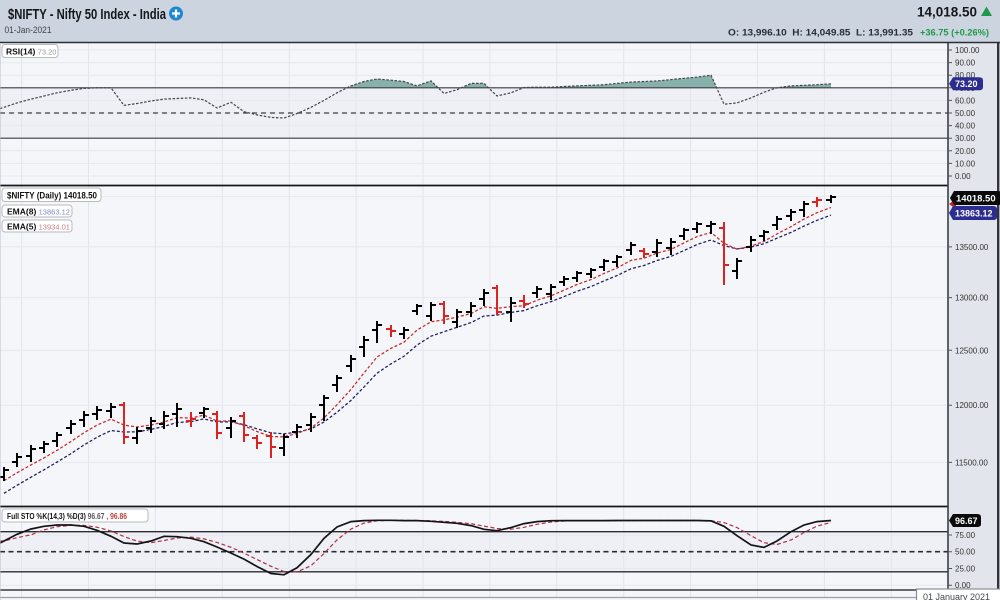 This screenshot has width=1000, height=600. I want to click on svg-text: 14018.50, so click(976, 198).